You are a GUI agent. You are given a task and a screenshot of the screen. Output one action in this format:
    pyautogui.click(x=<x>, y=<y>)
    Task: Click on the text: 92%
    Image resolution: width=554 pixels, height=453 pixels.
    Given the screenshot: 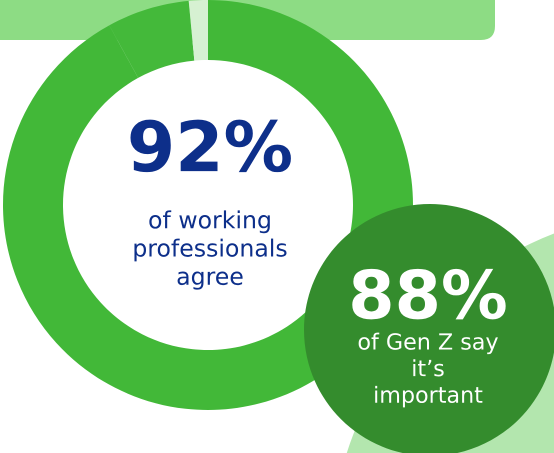 What is the action you would take?
    pyautogui.click(x=210, y=146)
    